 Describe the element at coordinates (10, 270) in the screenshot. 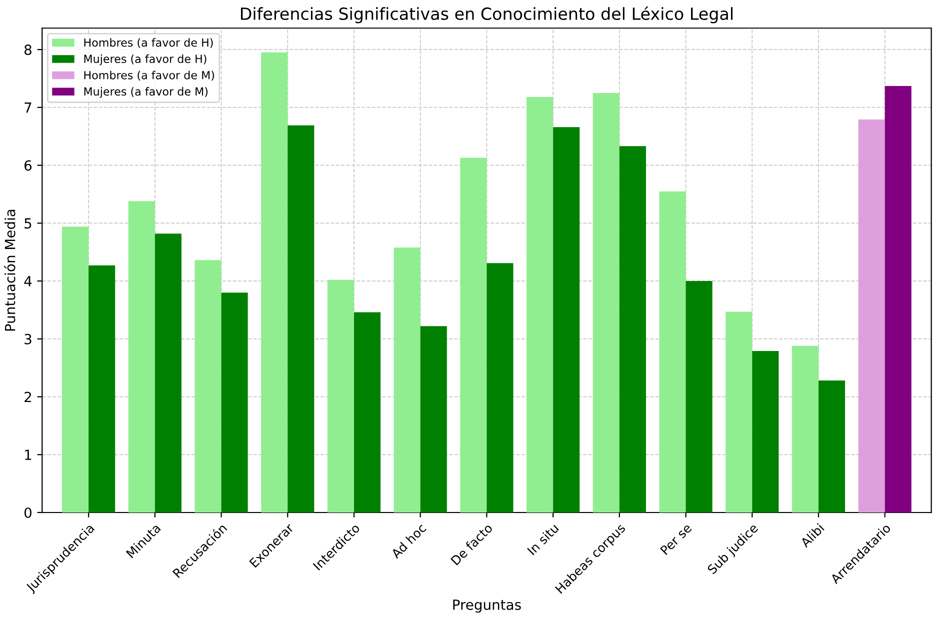

I see `y-axis-title: Puntuación Media` at that location.